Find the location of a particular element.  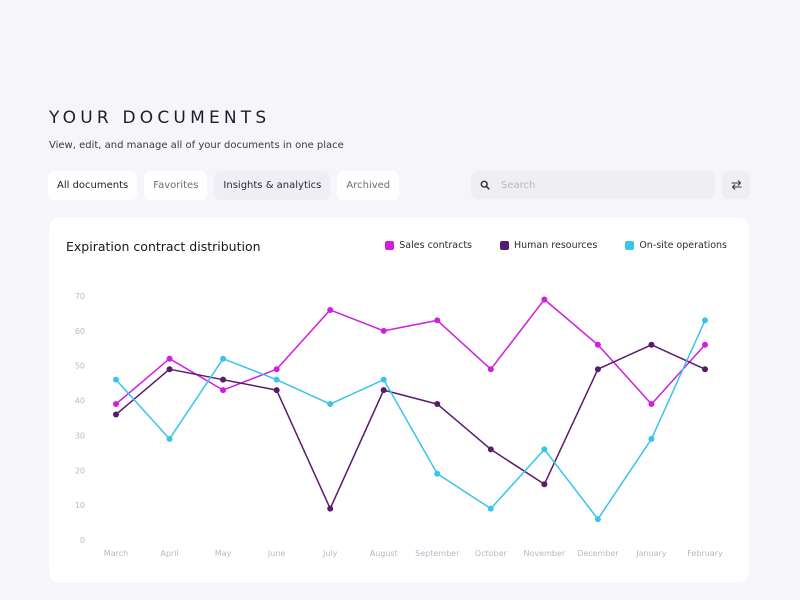

tab-archived: Archived is located at coordinates (368, 185).